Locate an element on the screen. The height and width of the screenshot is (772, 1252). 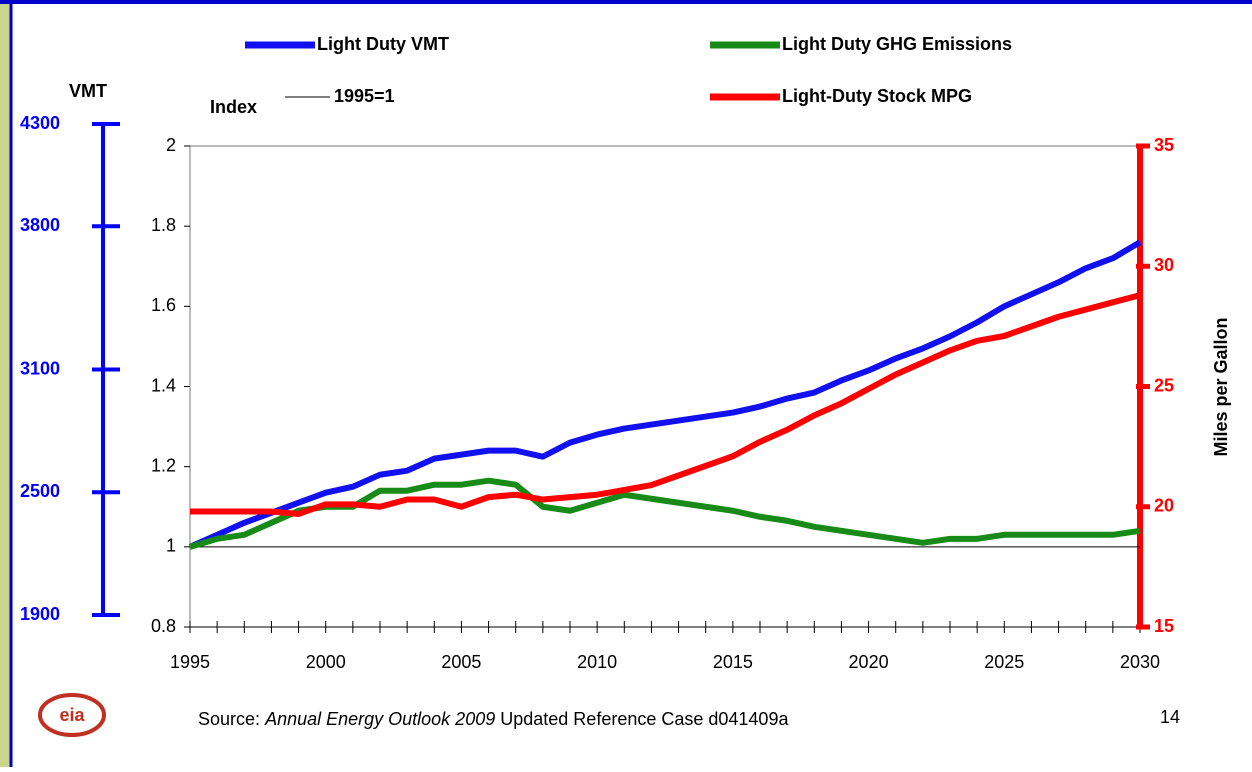
legend-label: Light Duty GHG Emissions is located at coordinates (897, 44).